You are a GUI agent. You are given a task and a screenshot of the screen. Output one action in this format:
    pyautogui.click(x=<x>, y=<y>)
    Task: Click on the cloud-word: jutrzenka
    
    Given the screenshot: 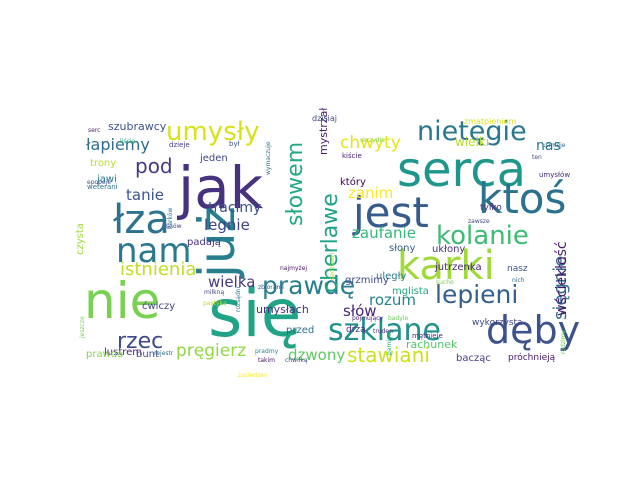 What is the action you would take?
    pyautogui.click(x=458, y=267)
    